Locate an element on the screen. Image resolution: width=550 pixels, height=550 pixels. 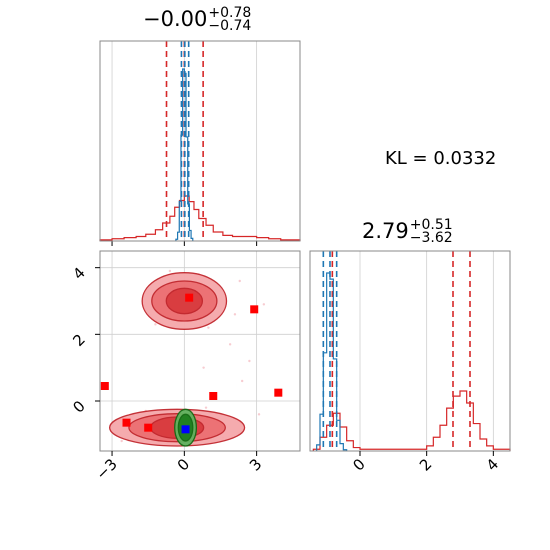
panel3-histogram-blue is located at coordinates (332, 361).